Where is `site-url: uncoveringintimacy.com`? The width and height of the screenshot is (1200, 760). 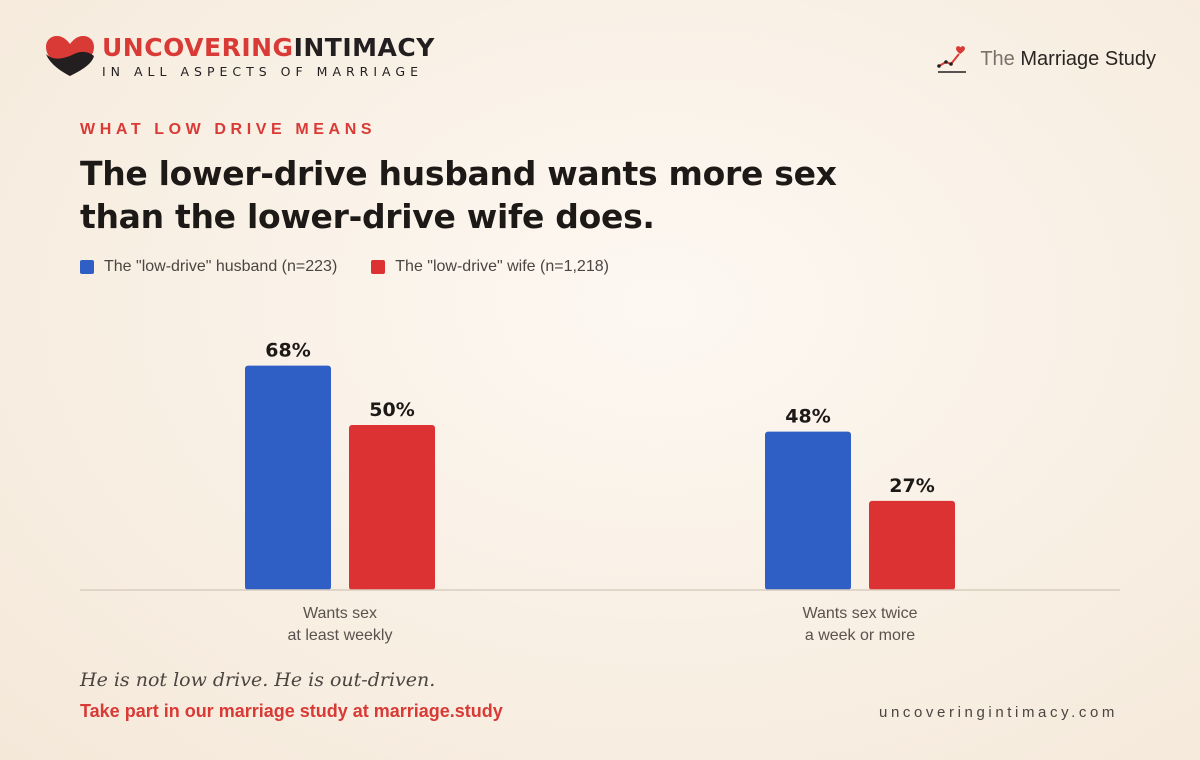 site-url: uncoveringintimacy.com is located at coordinates (998, 712).